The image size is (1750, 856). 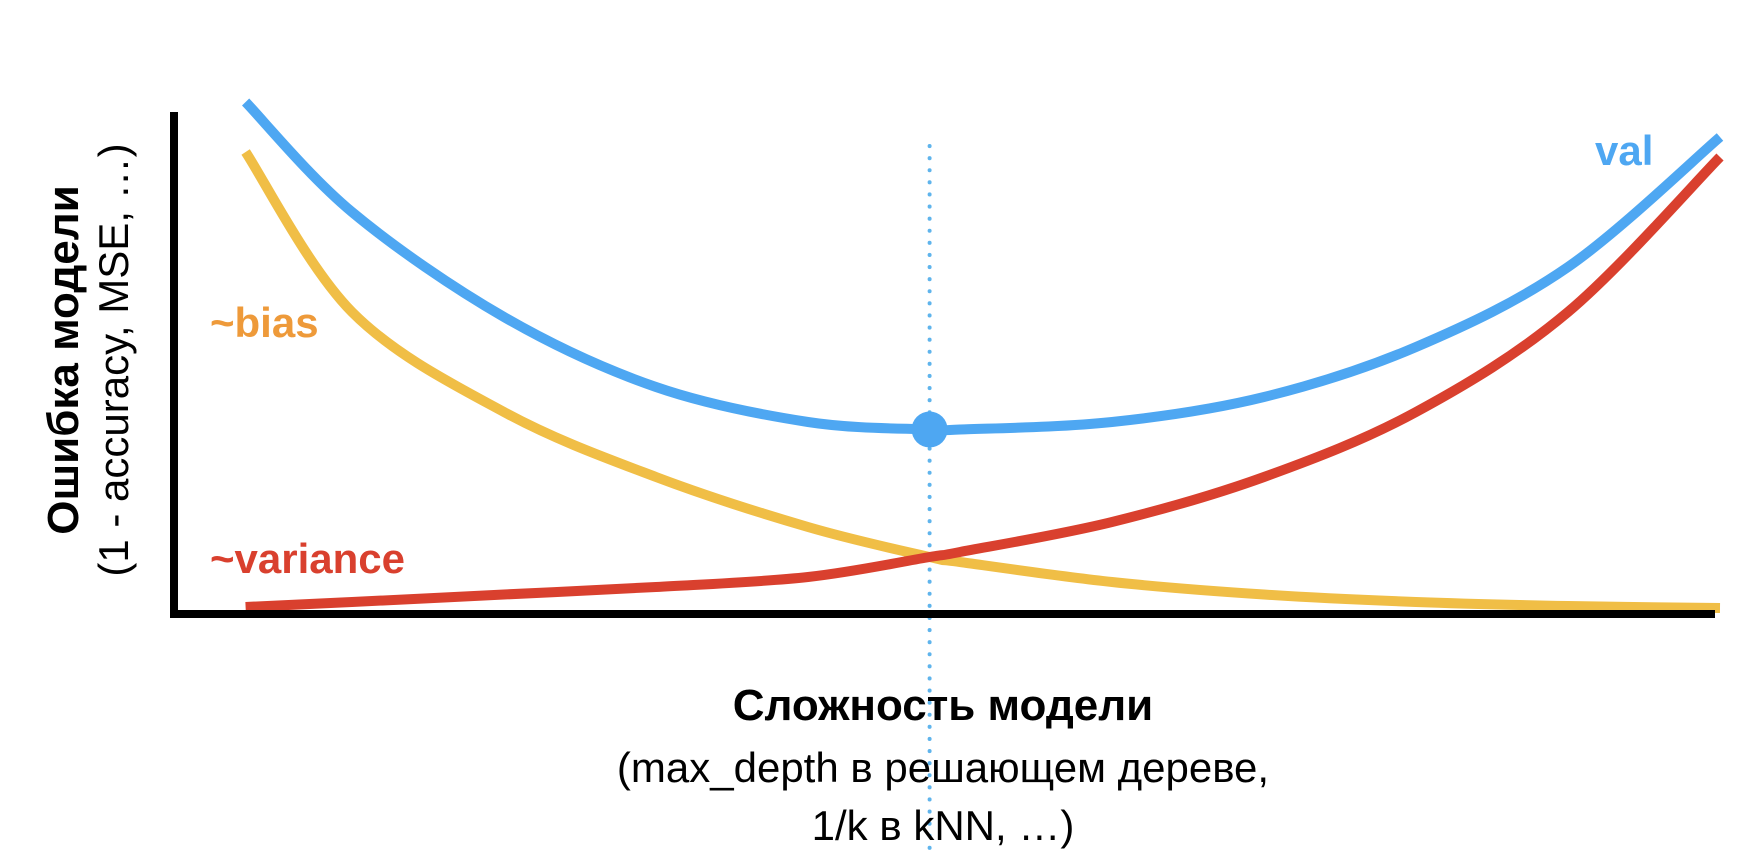 I want to click on y-axis-sublabel: (1 - accuracy, MSE, …), so click(x=113, y=359).